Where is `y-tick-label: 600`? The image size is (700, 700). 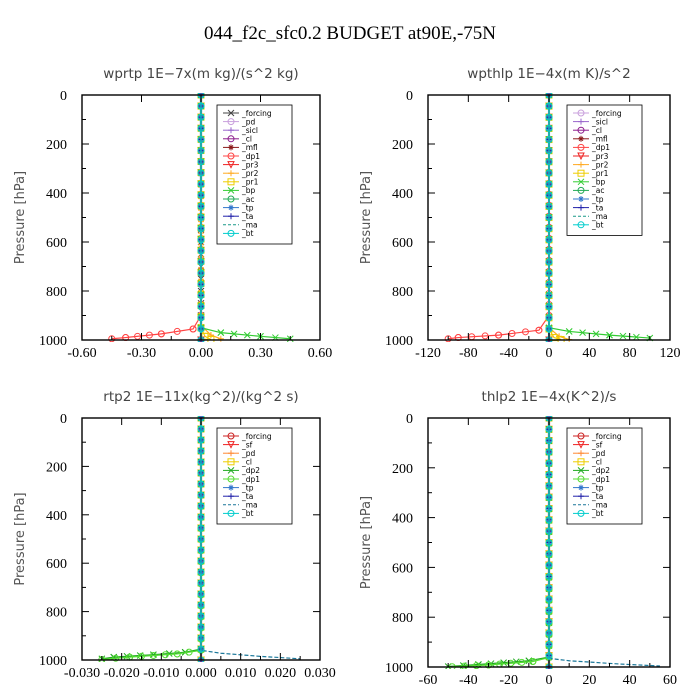
y-tick-label: 600 is located at coordinates (402, 568).